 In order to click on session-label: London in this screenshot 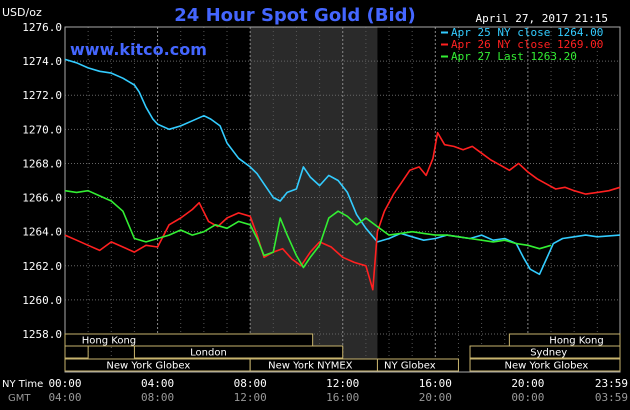, I will do `click(208, 353)`.